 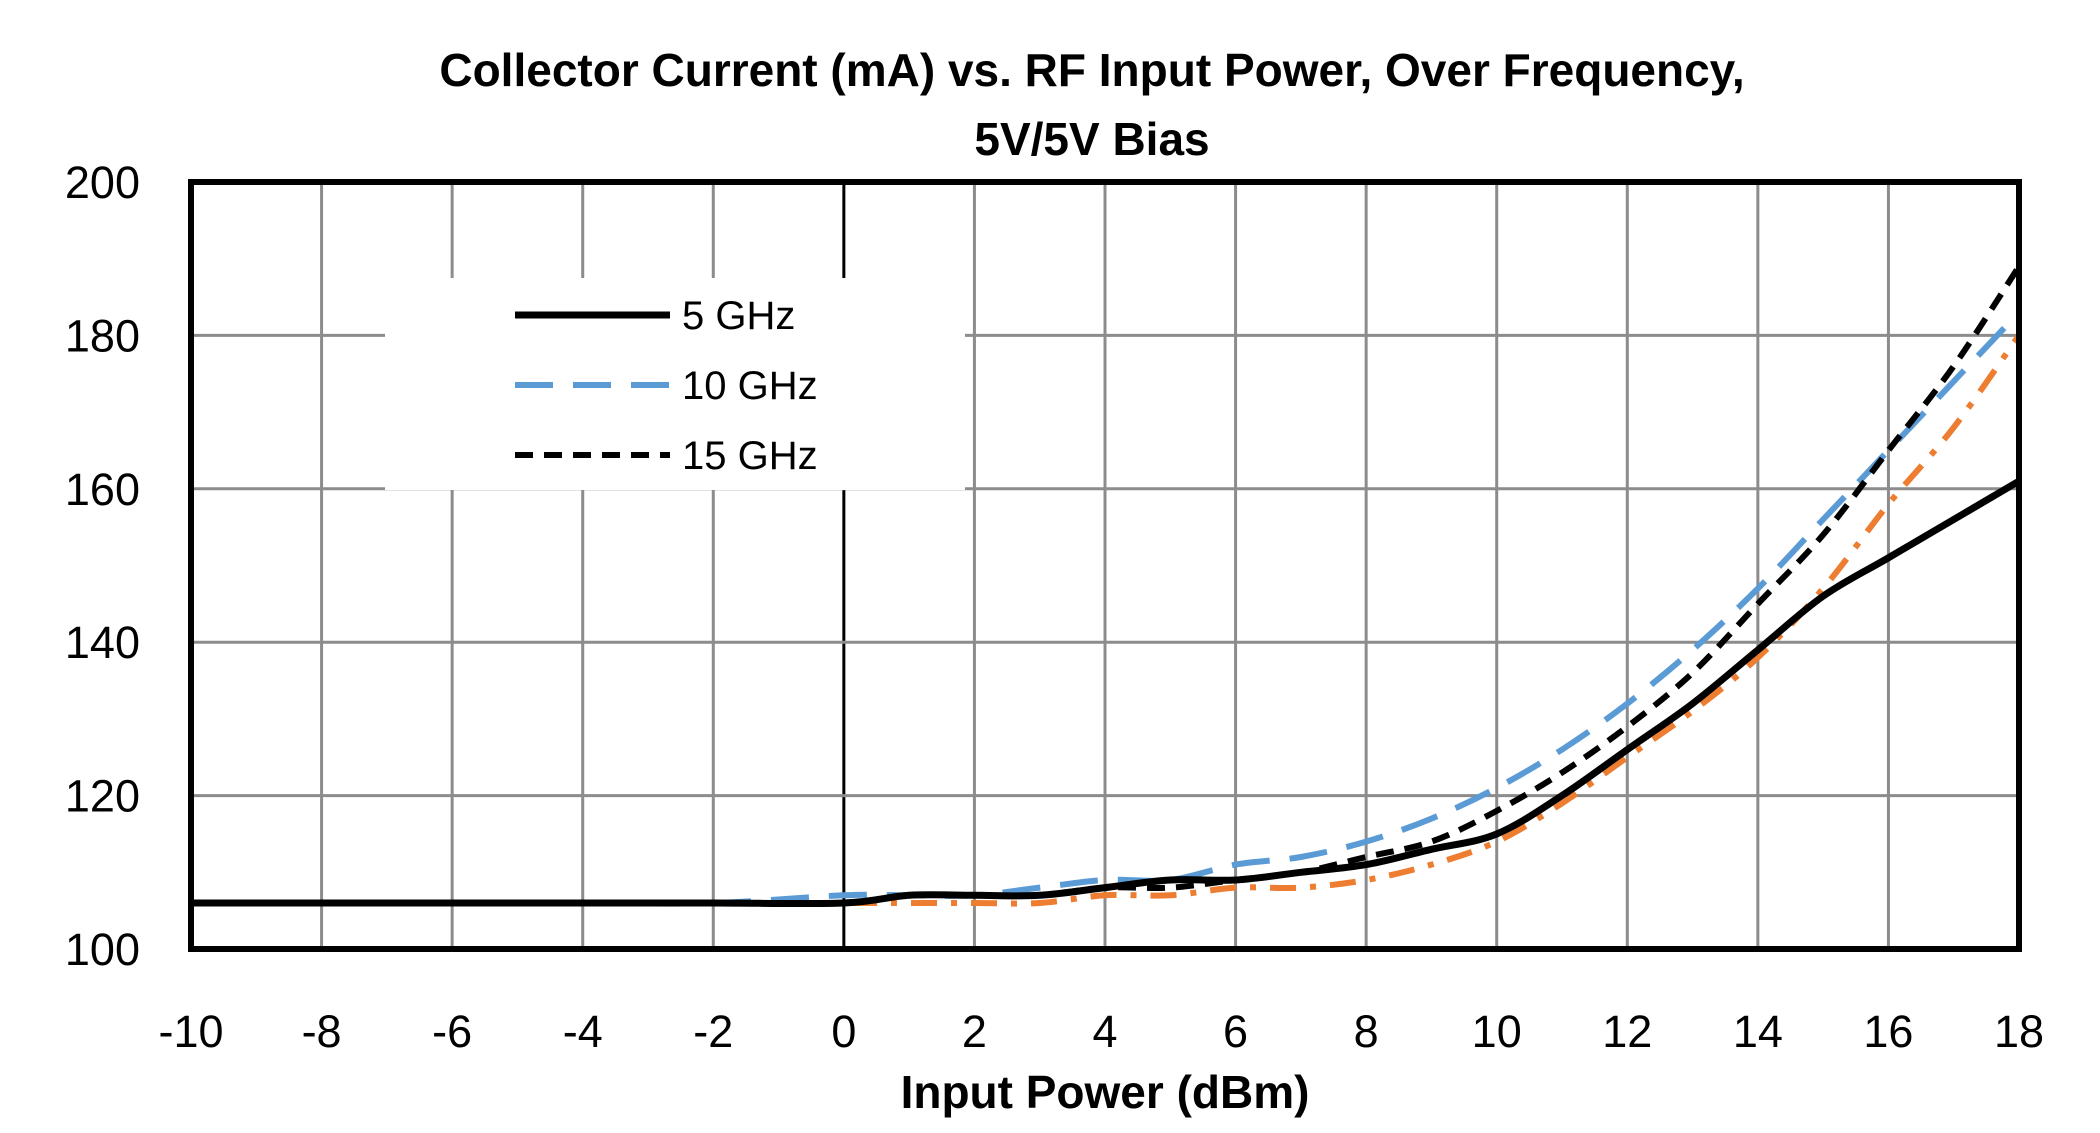 What do you see at coordinates (102, 642) in the screenshot?
I see `y-tick-label: 140` at bounding box center [102, 642].